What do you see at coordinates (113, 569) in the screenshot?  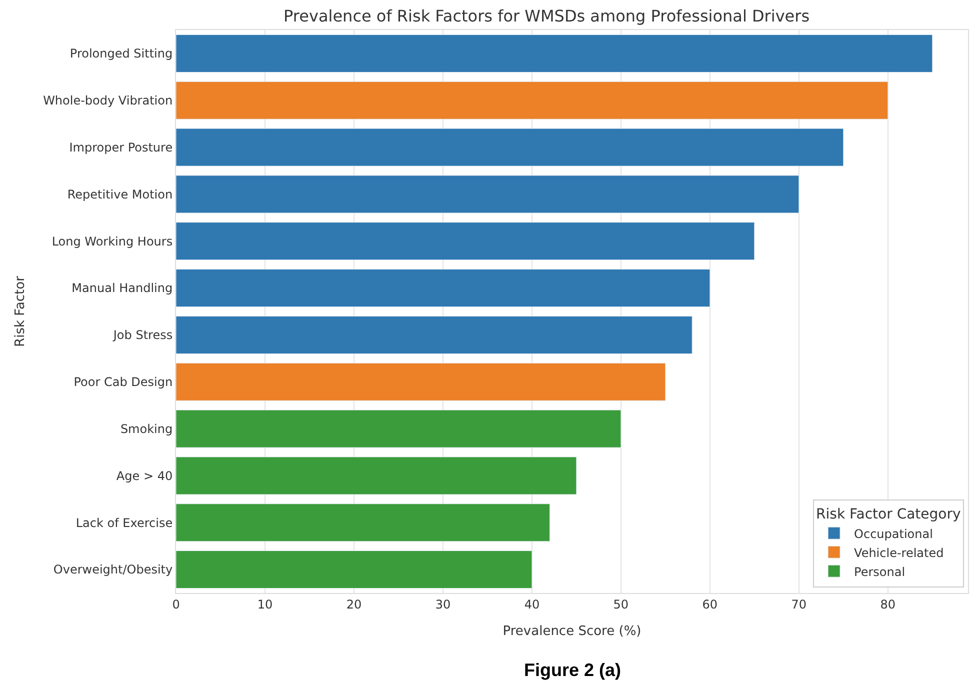 I see `y-tick-label: Overweight/Obesity` at bounding box center [113, 569].